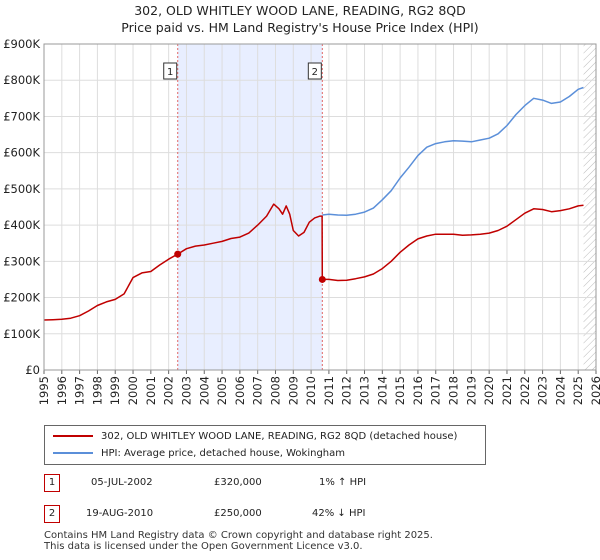 The height and width of the screenshot is (560, 600). What do you see at coordinates (250, 266) in the screenshot?
I see `sale-points` at bounding box center [250, 266].